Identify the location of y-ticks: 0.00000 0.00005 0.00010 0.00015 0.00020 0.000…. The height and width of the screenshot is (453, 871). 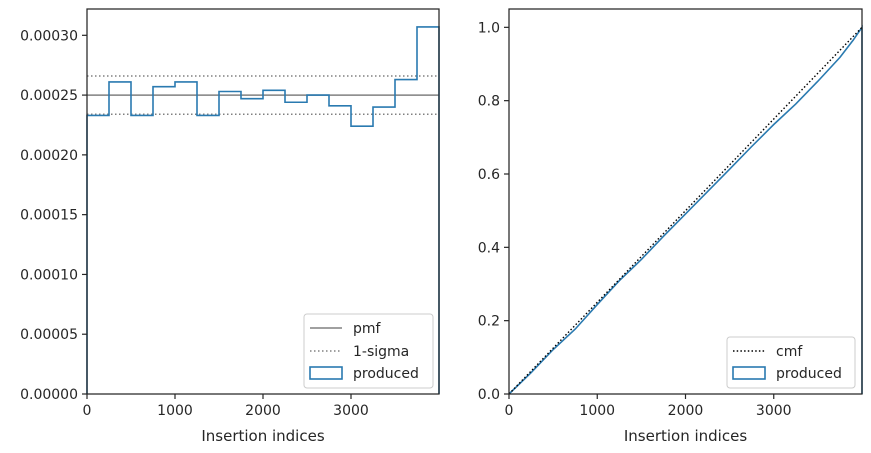
(53, 215).